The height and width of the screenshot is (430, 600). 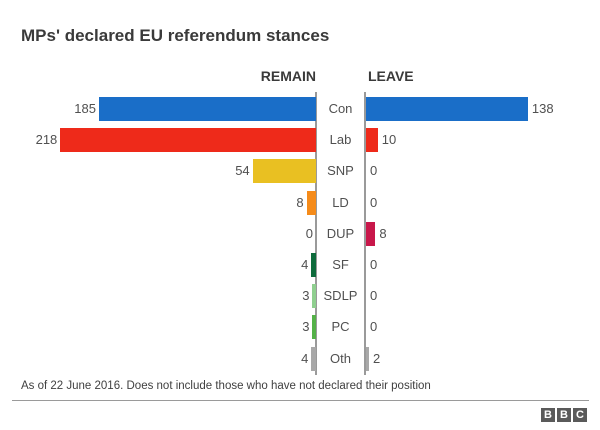 What do you see at coordinates (340, 233) in the screenshot?
I see `party-label: DUP` at bounding box center [340, 233].